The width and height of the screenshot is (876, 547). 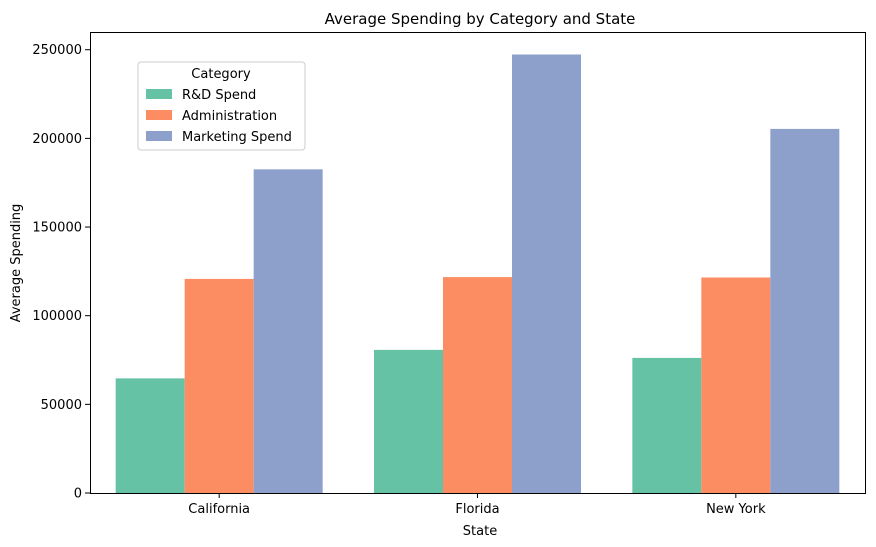 I want to click on y-tick-label: 250000, so click(x=57, y=50).